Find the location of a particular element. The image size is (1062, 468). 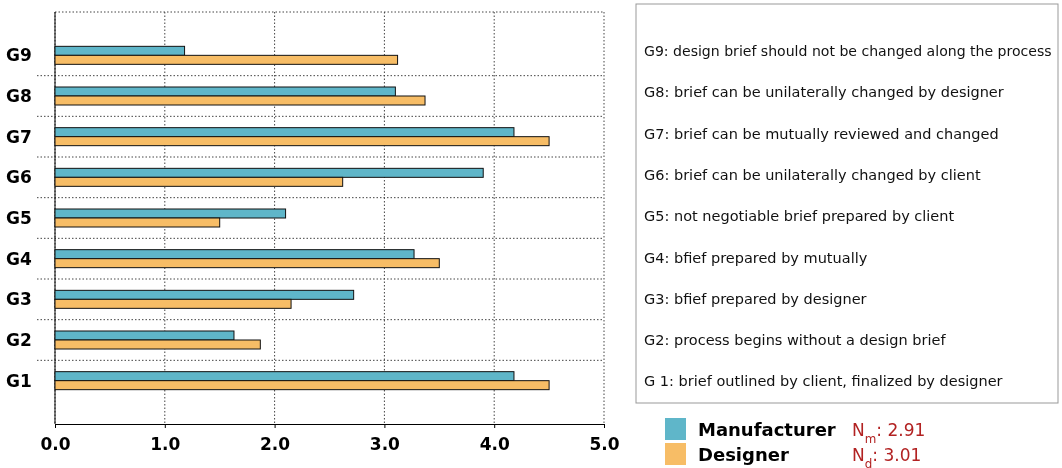

y-tick-label: G6 is located at coordinates (19, 177).